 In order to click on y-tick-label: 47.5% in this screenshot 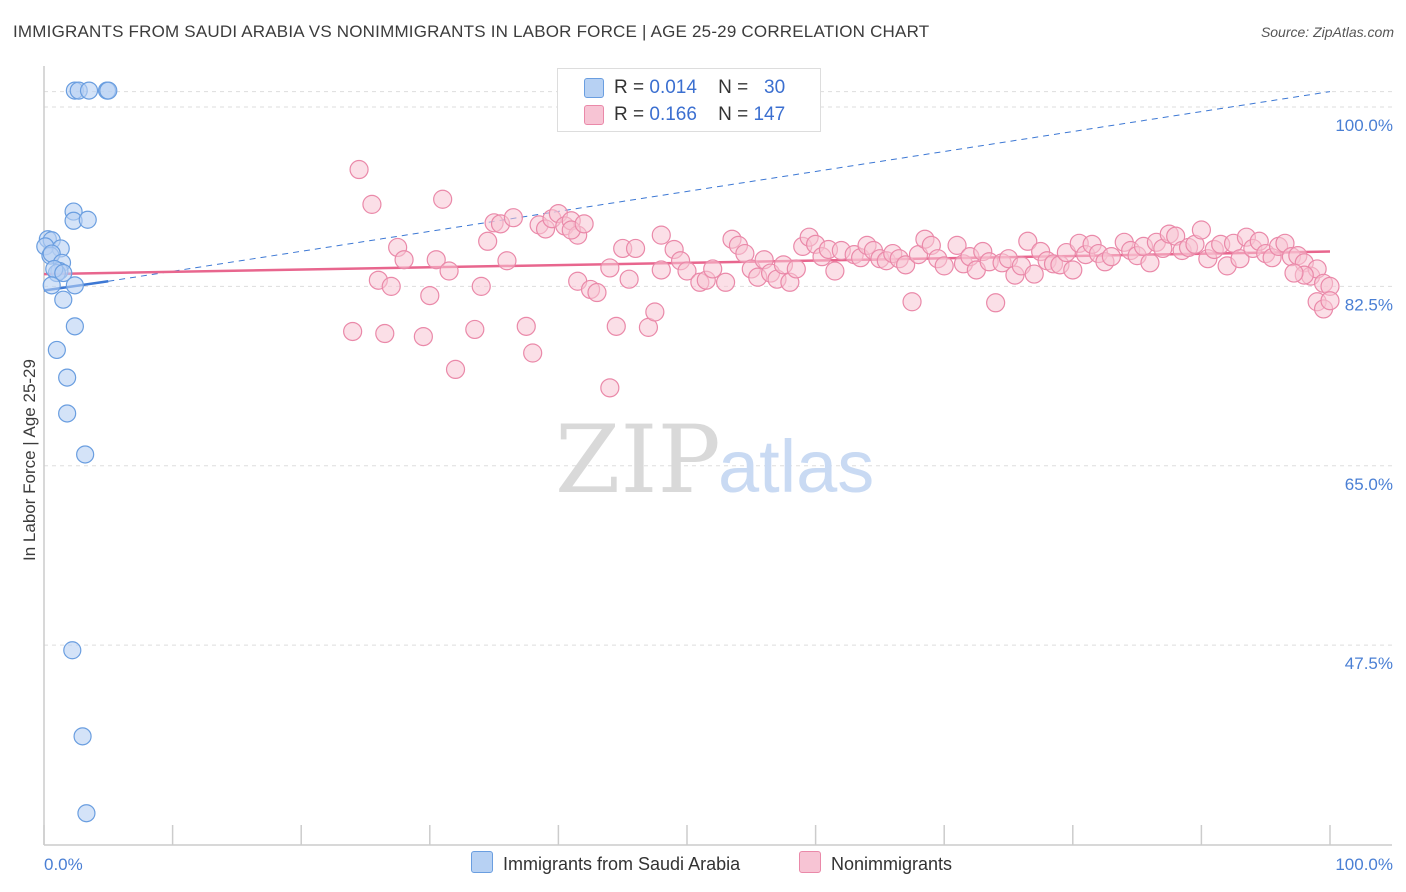, I will do `click(1369, 663)`.